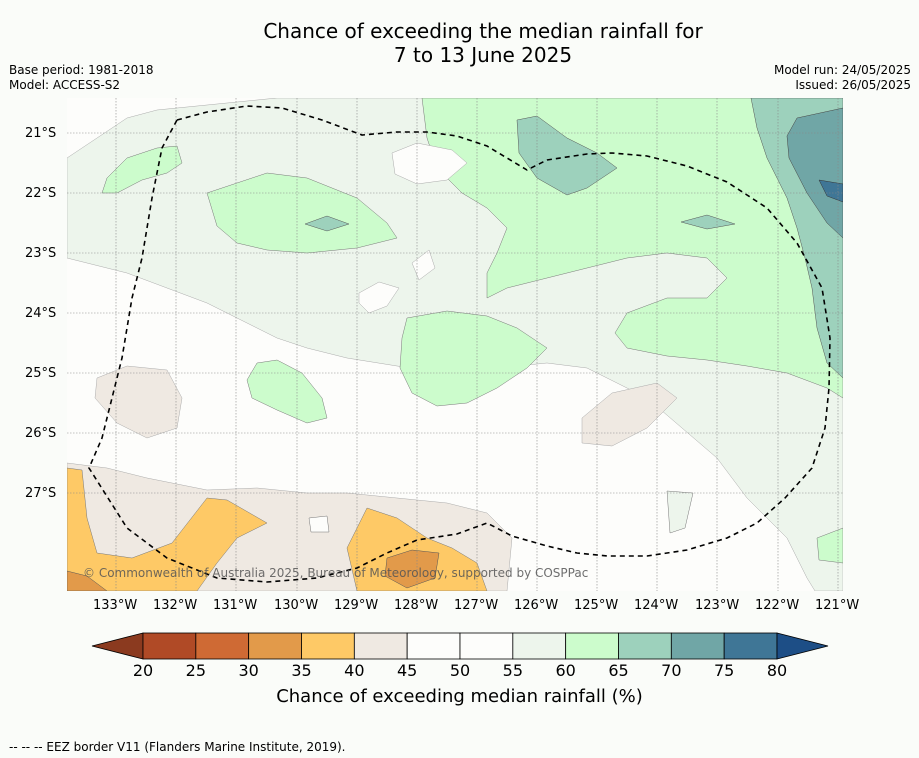 The height and width of the screenshot is (758, 919). I want to click on lon-label: 131°W, so click(235, 605).